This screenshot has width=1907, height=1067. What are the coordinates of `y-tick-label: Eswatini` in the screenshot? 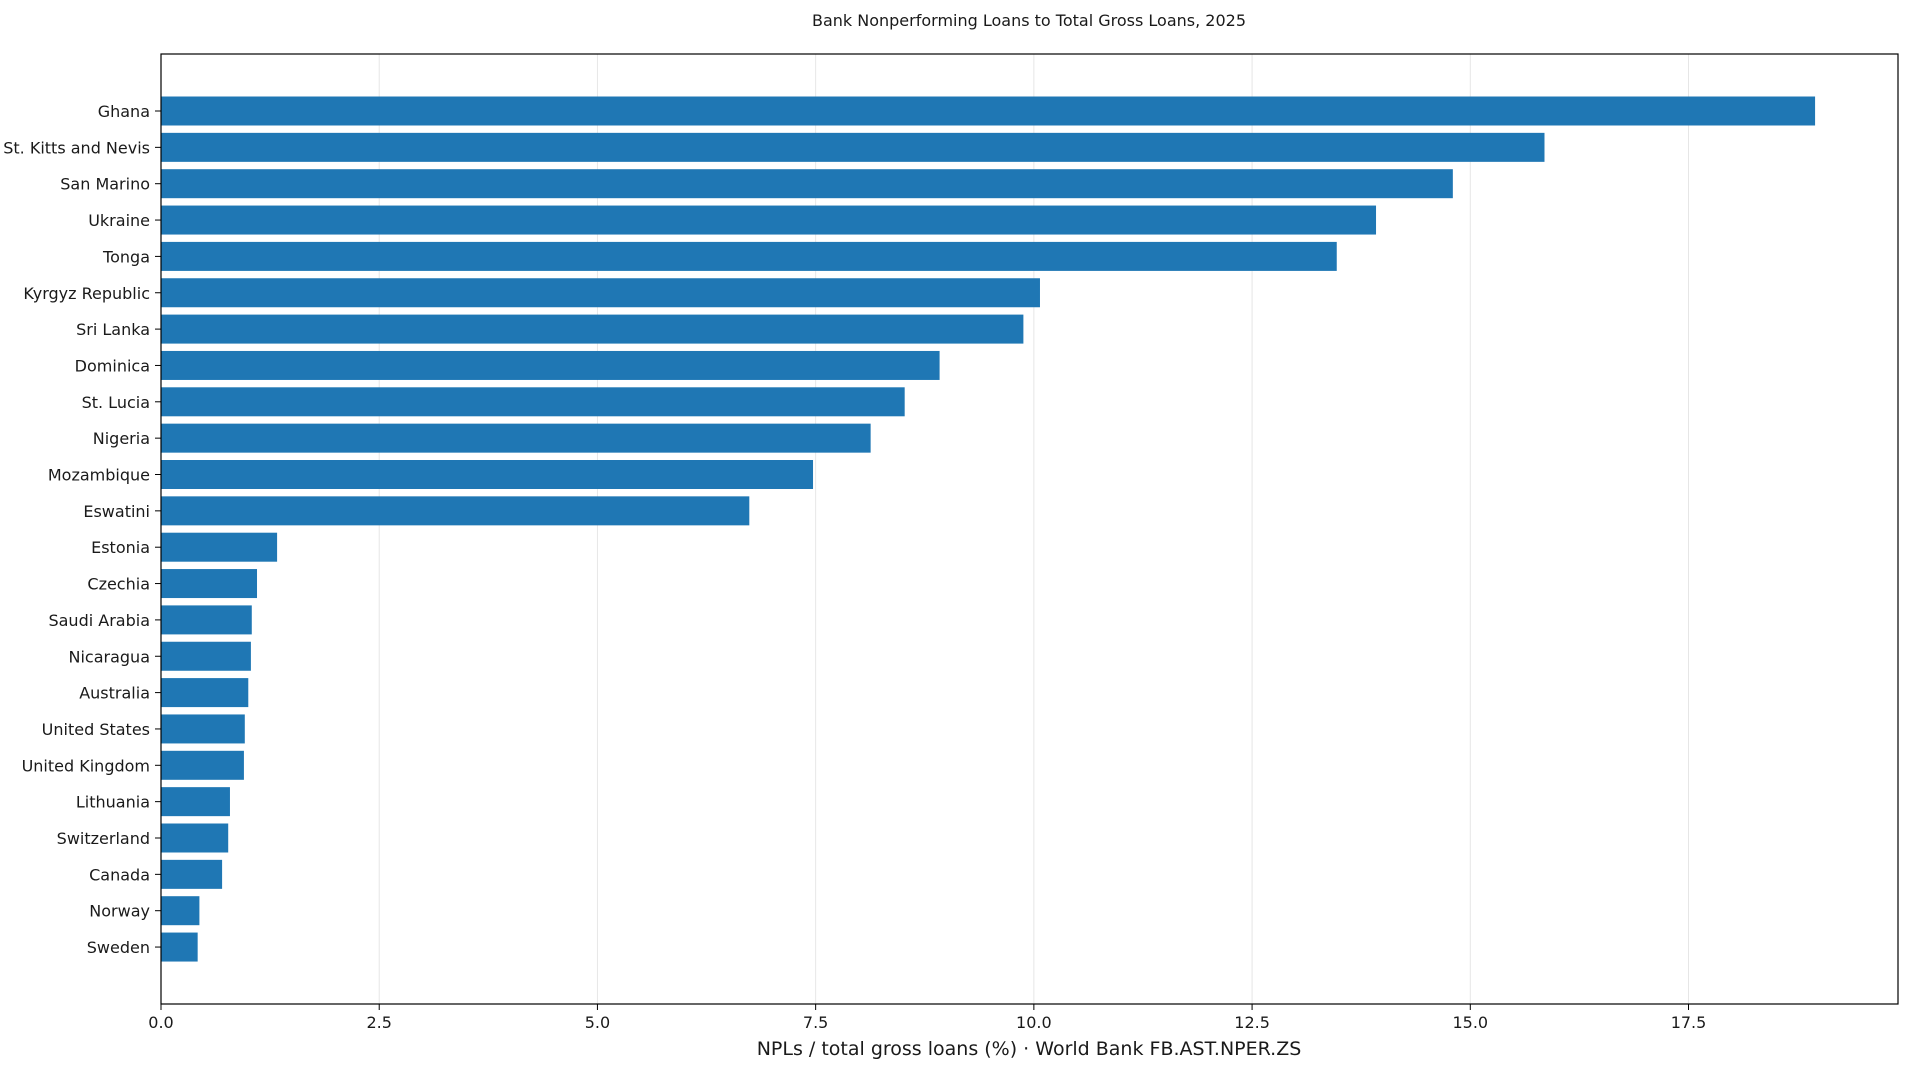 It's located at (116, 511).